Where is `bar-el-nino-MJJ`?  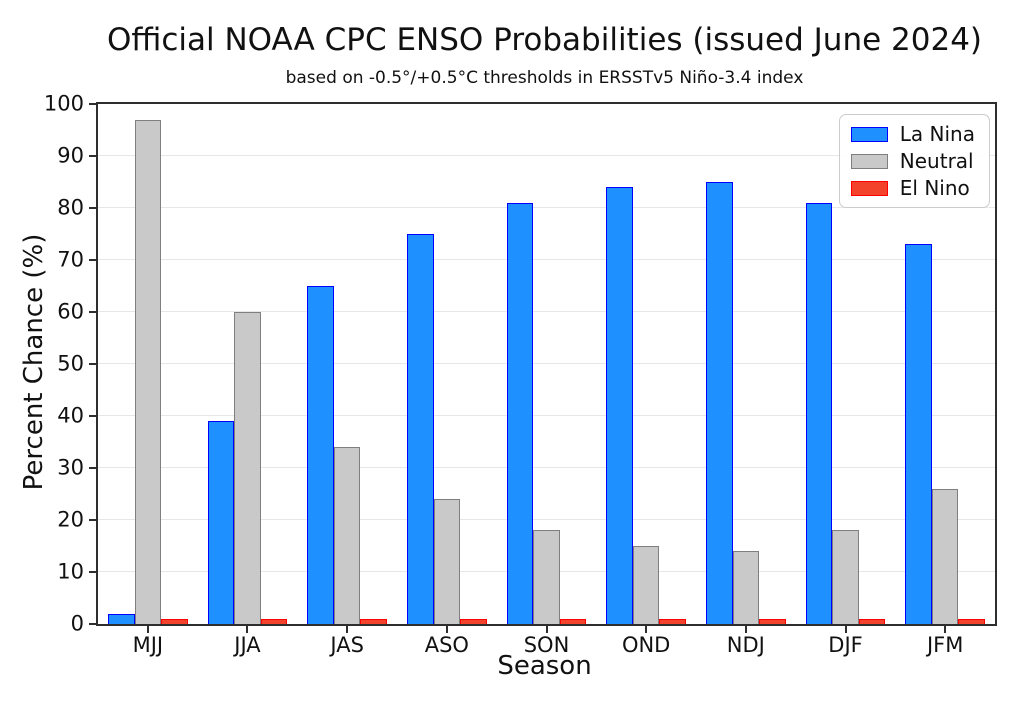 bar-el-nino-MJJ is located at coordinates (174, 621).